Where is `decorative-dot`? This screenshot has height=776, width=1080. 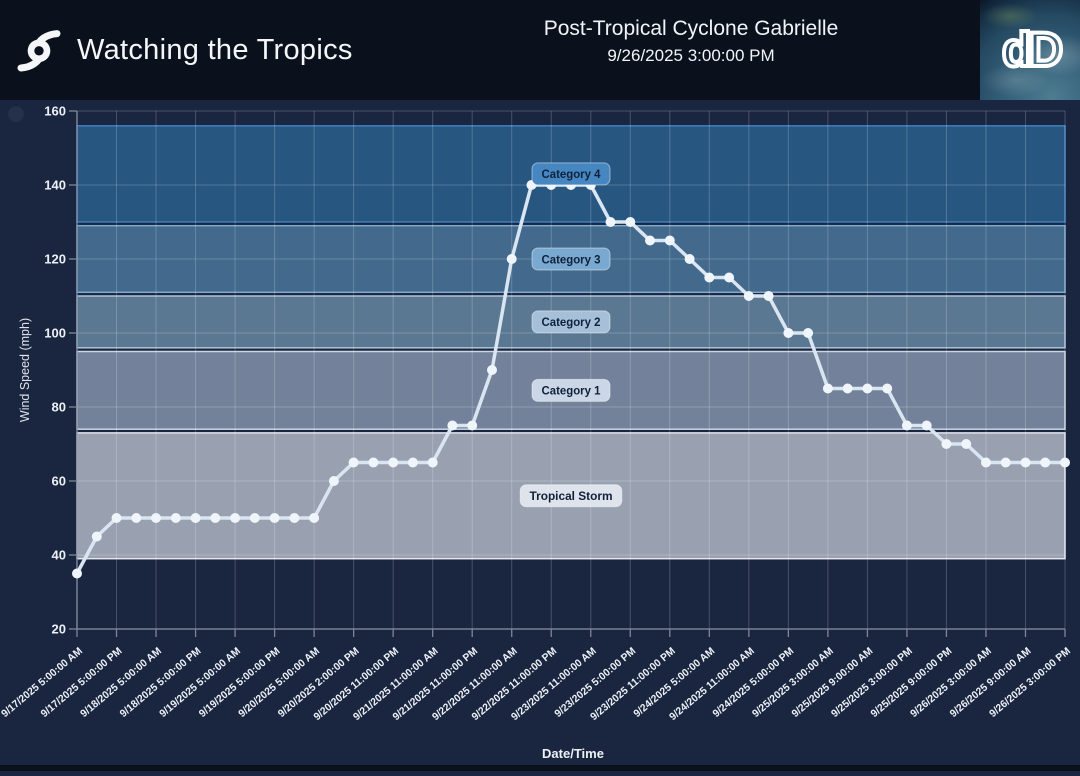 decorative-dot is located at coordinates (16, 114).